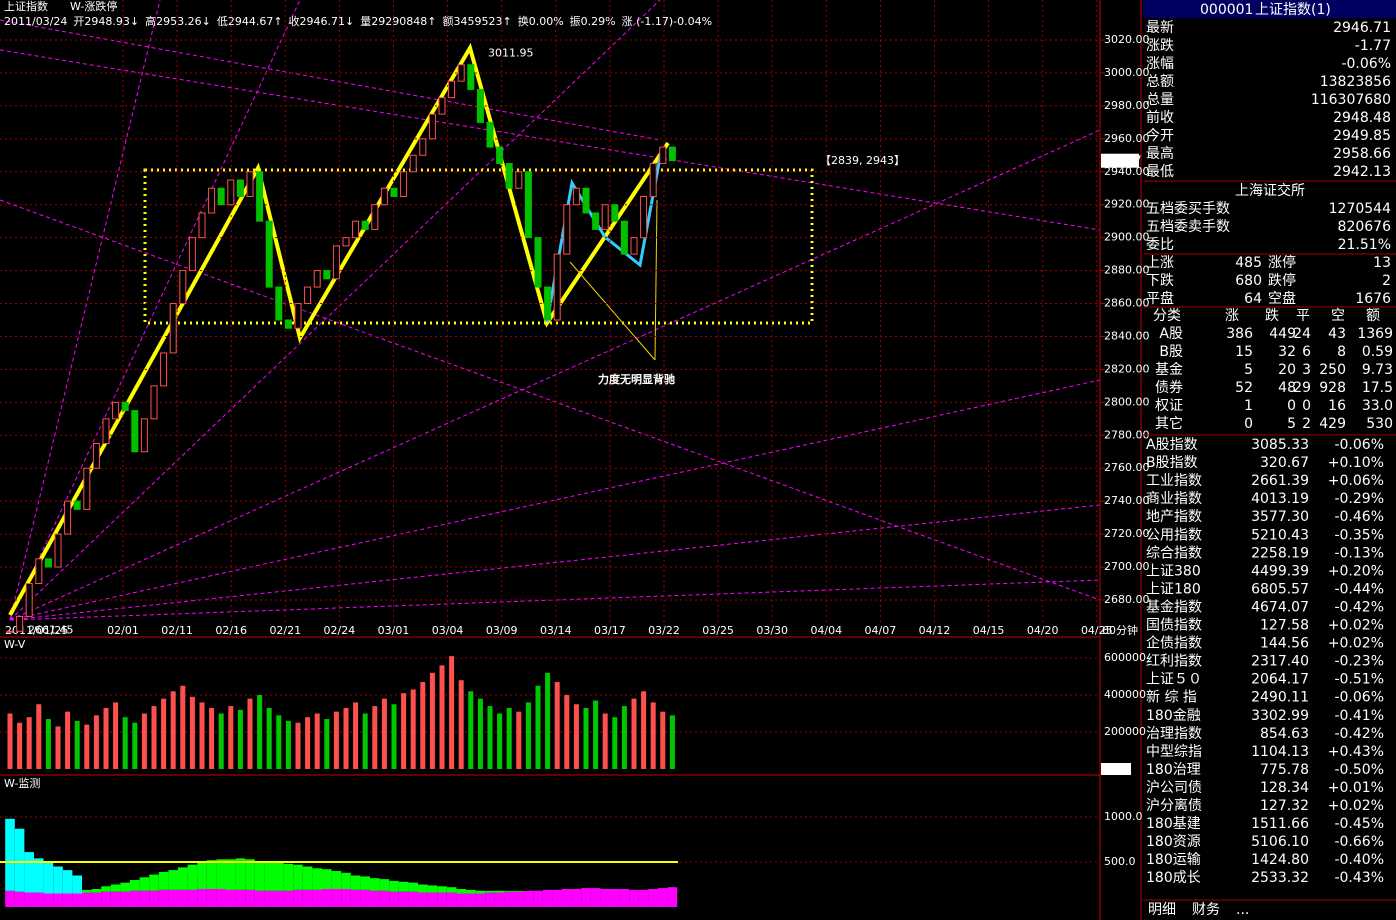 The height and width of the screenshot is (920, 1396). I want to click on index-price: 320.67, so click(1284, 463).